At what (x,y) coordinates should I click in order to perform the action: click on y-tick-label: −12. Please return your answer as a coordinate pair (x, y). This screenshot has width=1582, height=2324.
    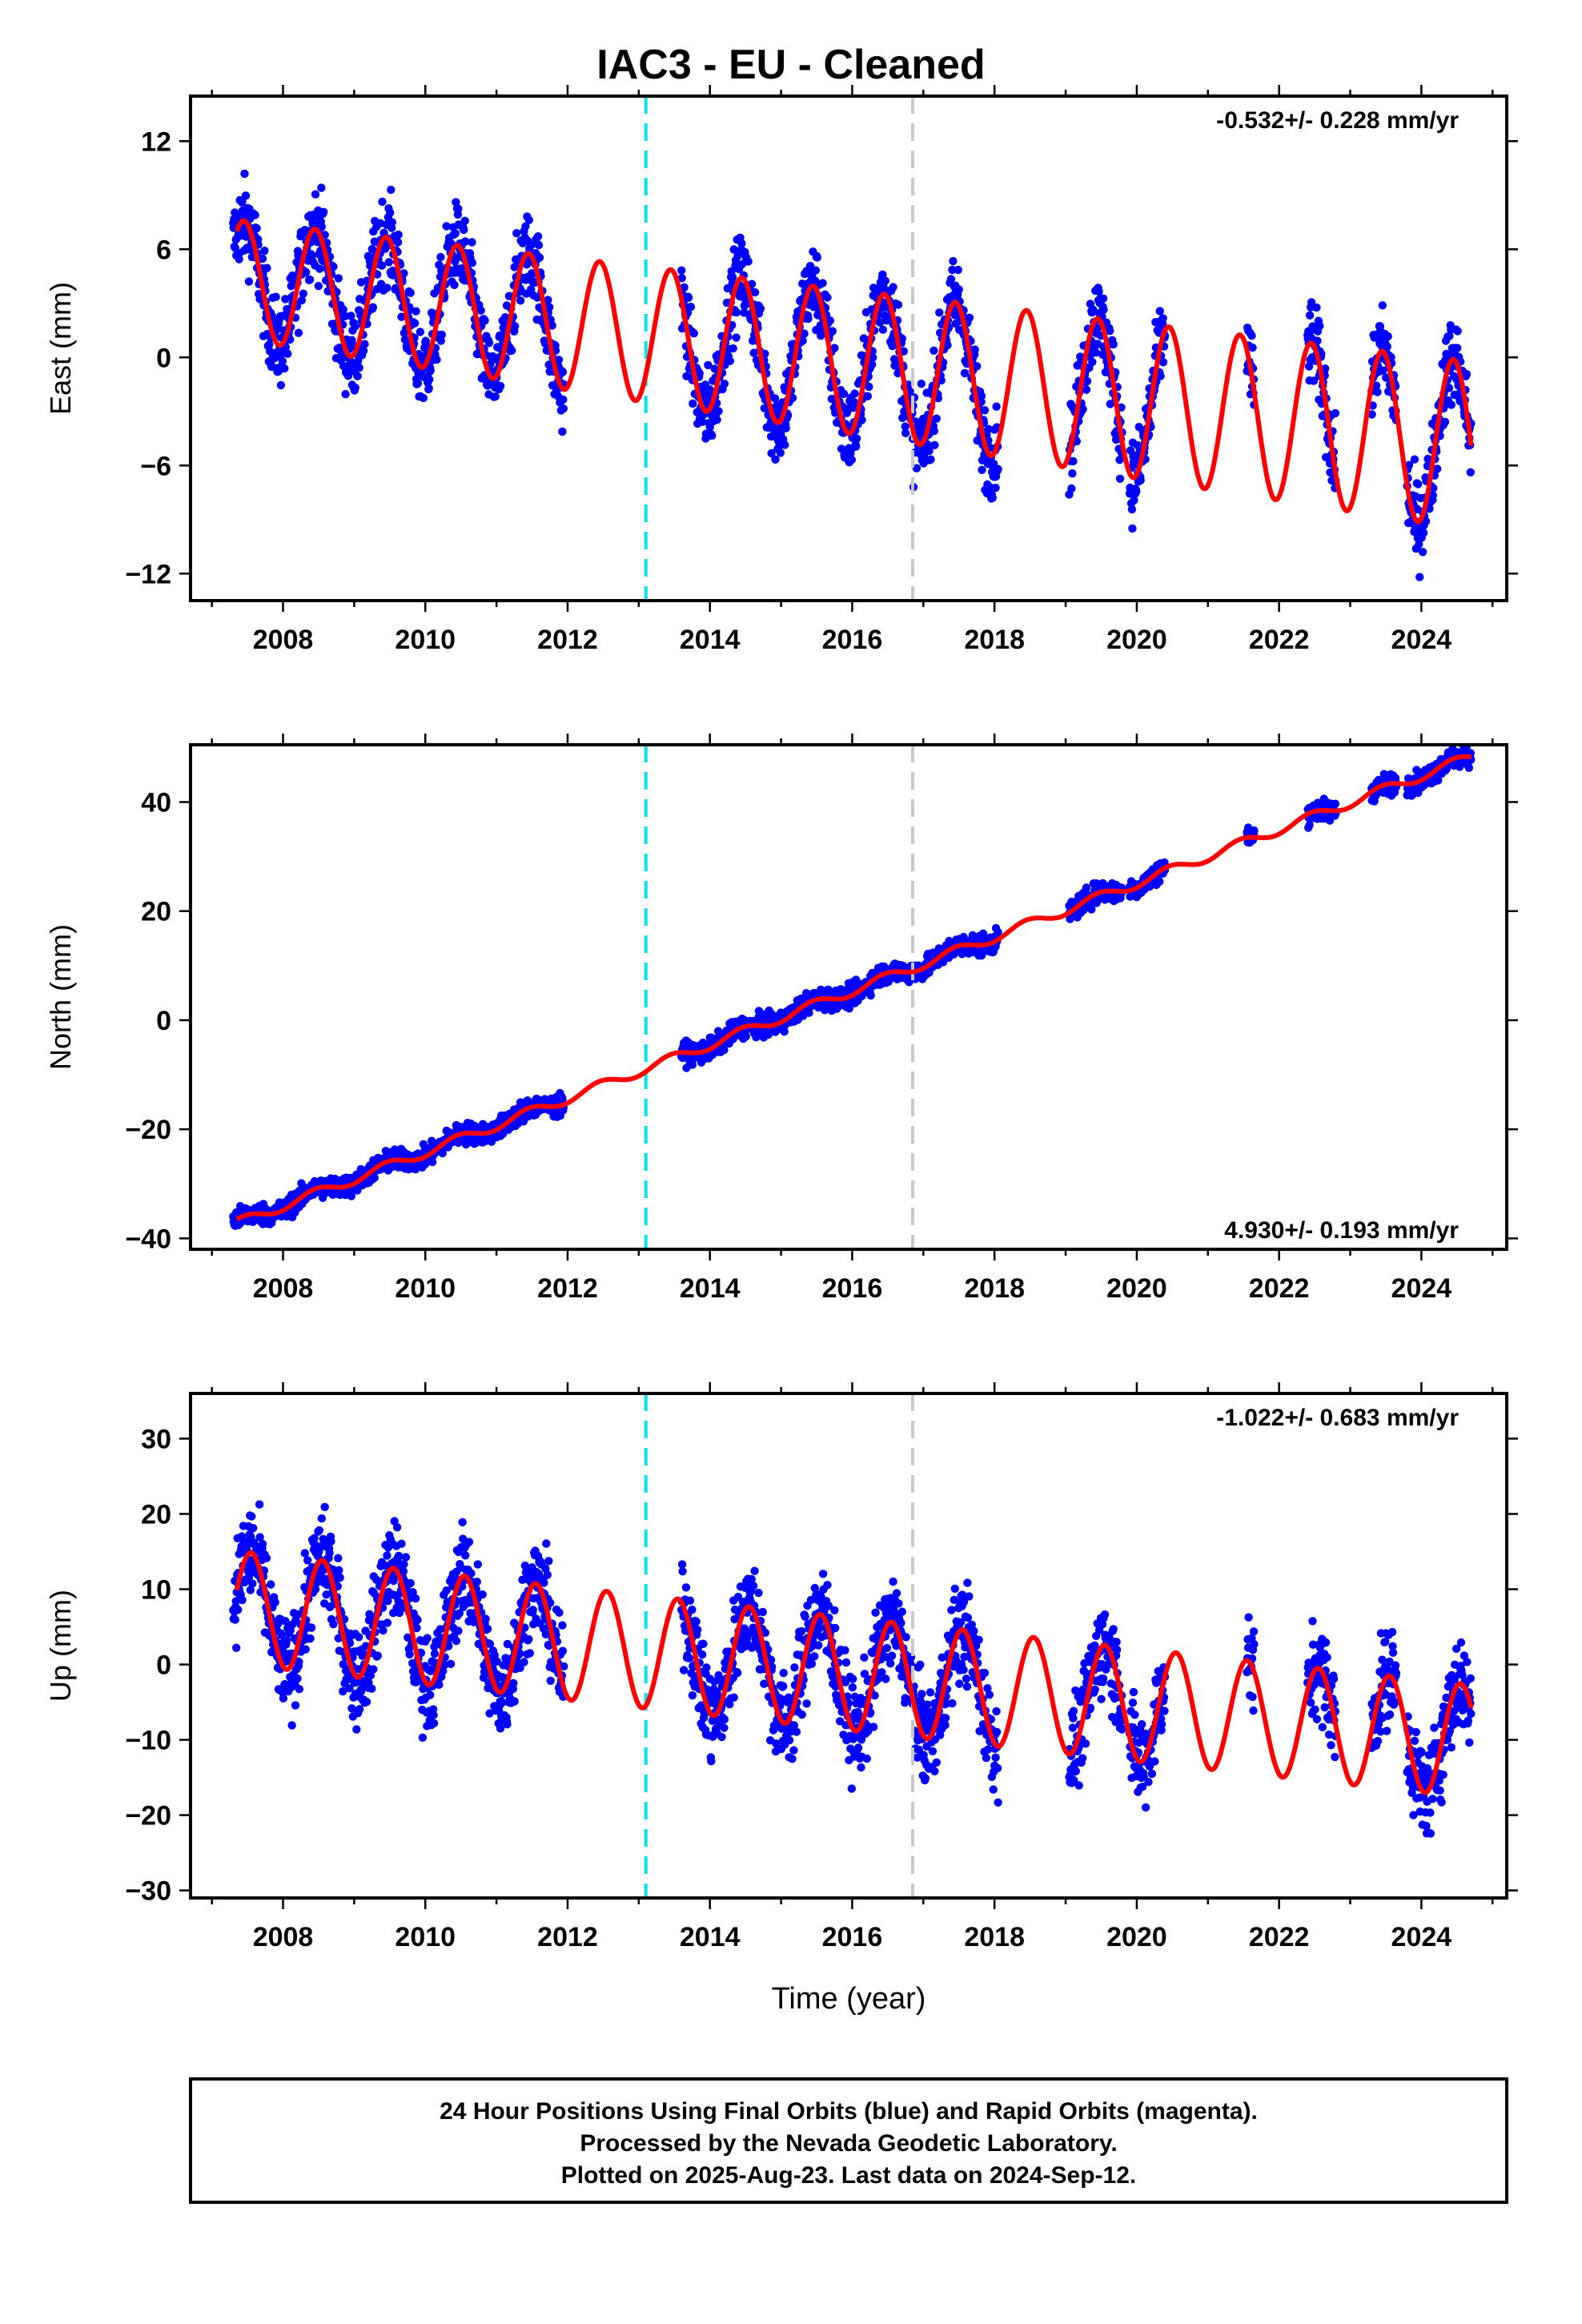
    Looking at the image, I should click on (148, 574).